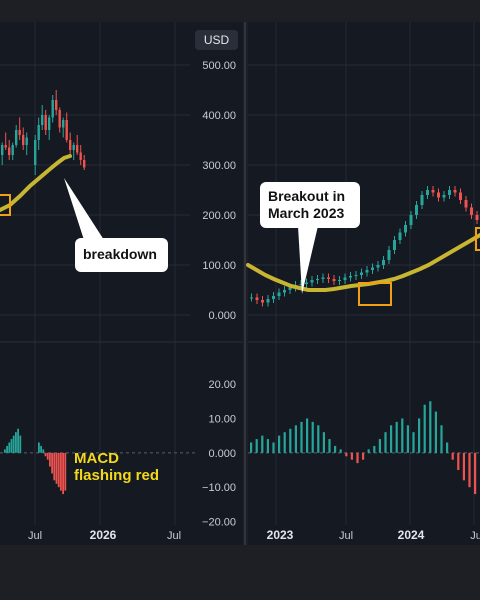 Image resolution: width=480 pixels, height=600 pixels. Describe the element at coordinates (219, 66) in the screenshot. I see `left-price-tick-label: 500.00` at that location.